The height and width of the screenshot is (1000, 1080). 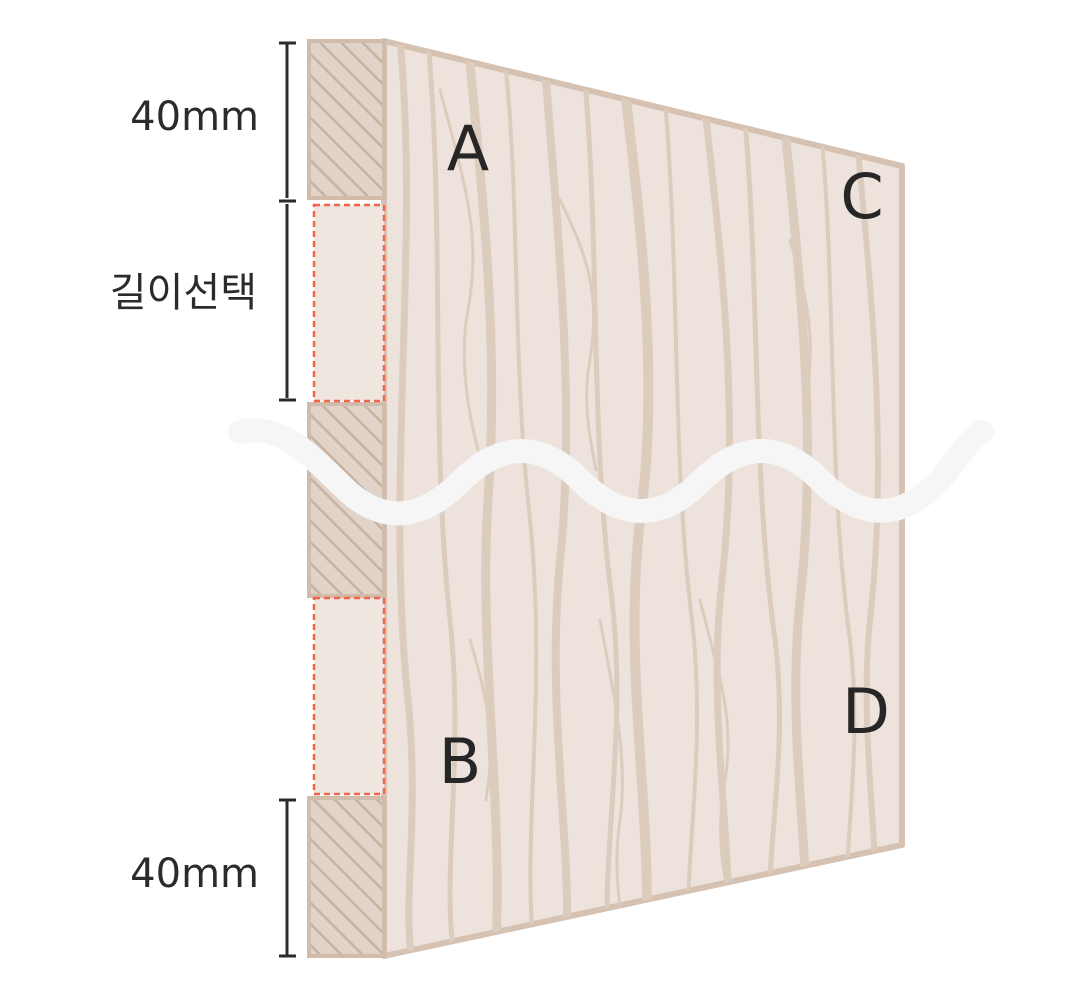 I want to click on corner-label-c: C, so click(x=861, y=196).